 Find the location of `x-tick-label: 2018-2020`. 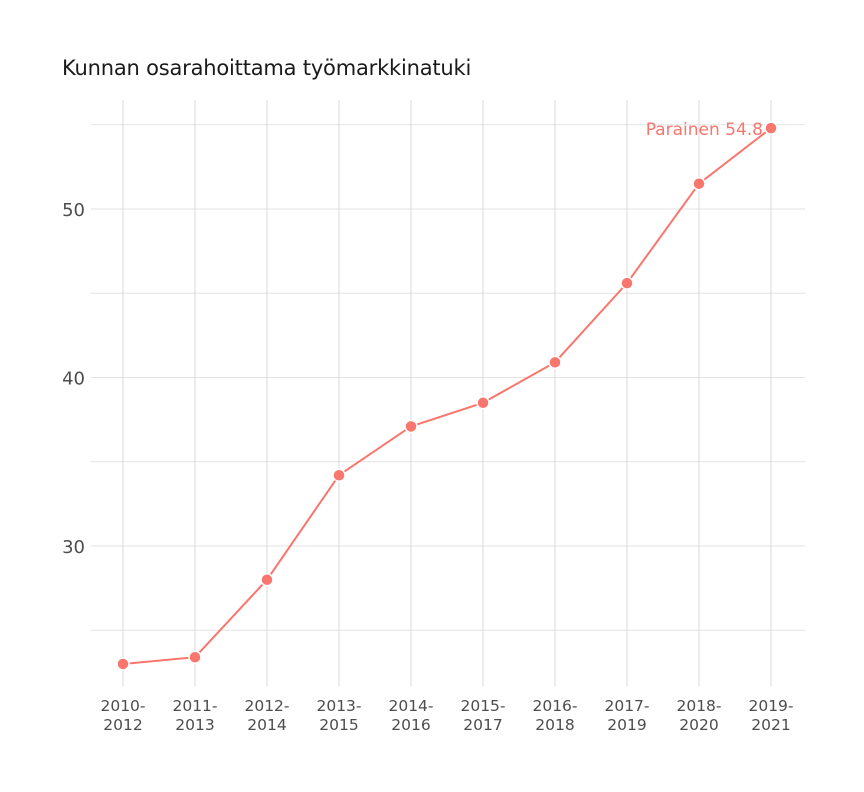

x-tick-label: 2018-2020 is located at coordinates (698, 715).